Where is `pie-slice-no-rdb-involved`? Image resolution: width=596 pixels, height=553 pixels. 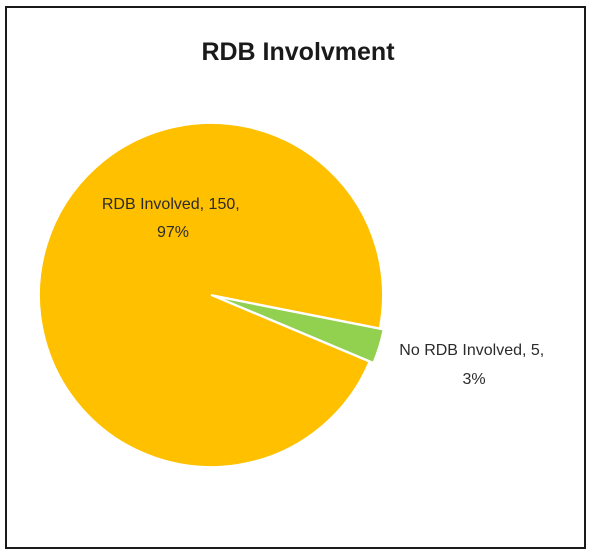 pie-slice-no-rdb-involved is located at coordinates (299, 330).